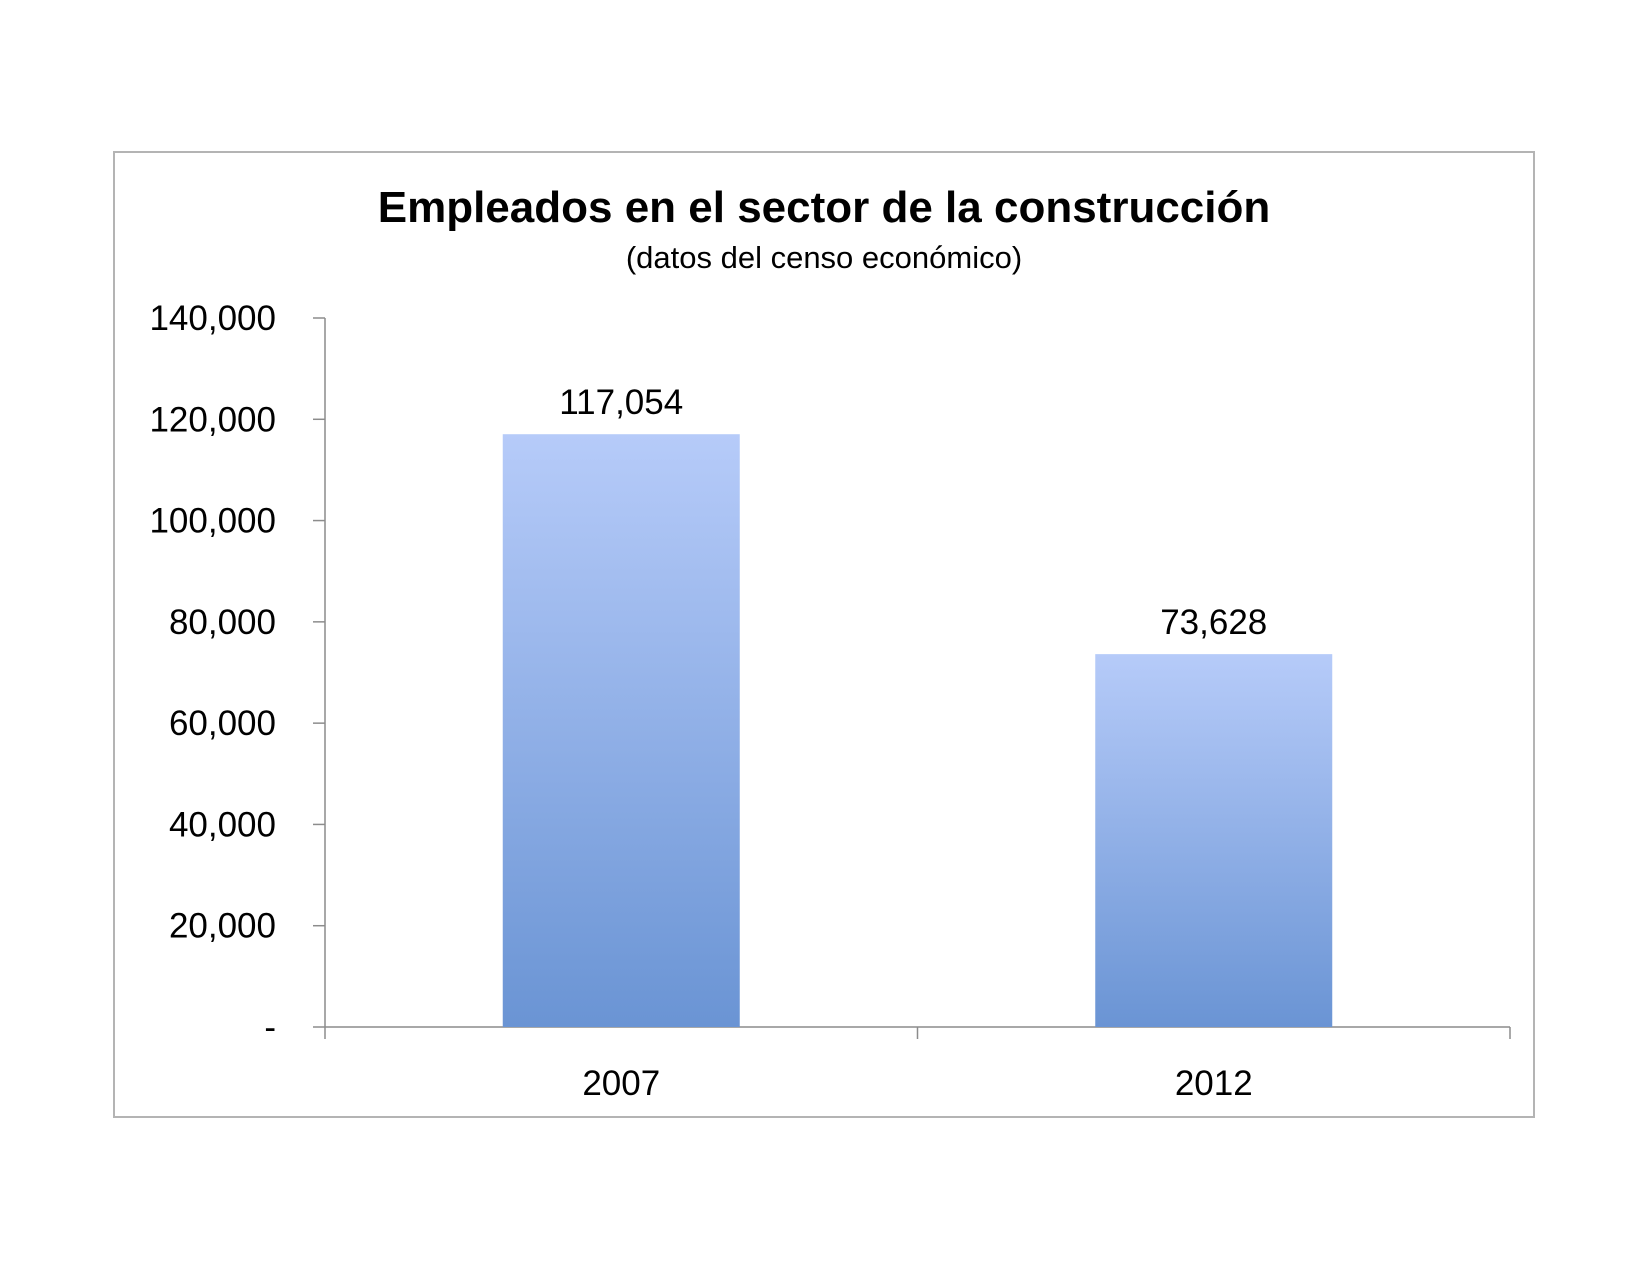 Image resolution: width=1650 pixels, height=1275 pixels. Describe the element at coordinates (621, 1083) in the screenshot. I see `category-label-2007: 2007` at that location.